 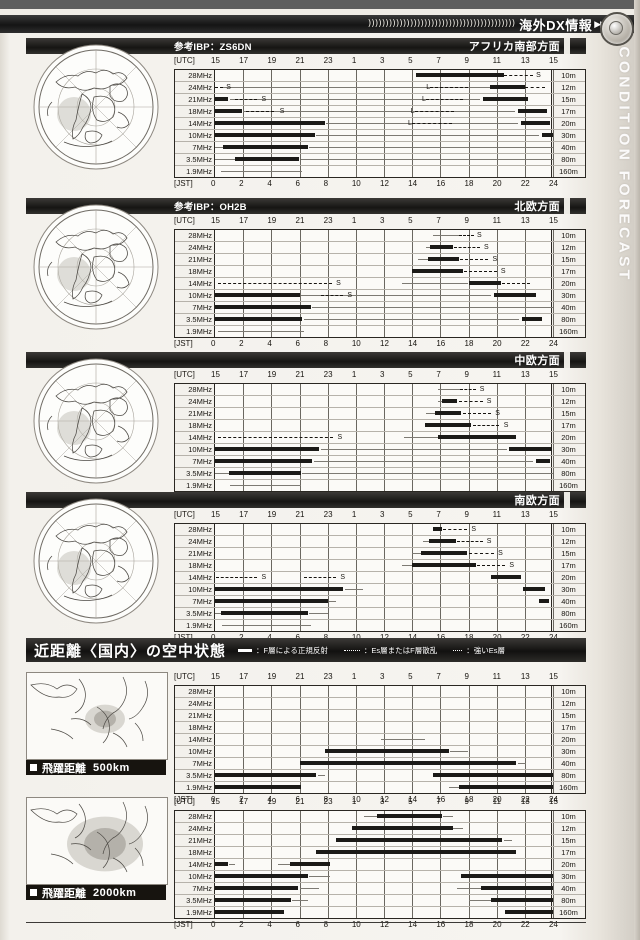 I want to click on chart-row: 14MHz 20m, so click(x=380, y=865).